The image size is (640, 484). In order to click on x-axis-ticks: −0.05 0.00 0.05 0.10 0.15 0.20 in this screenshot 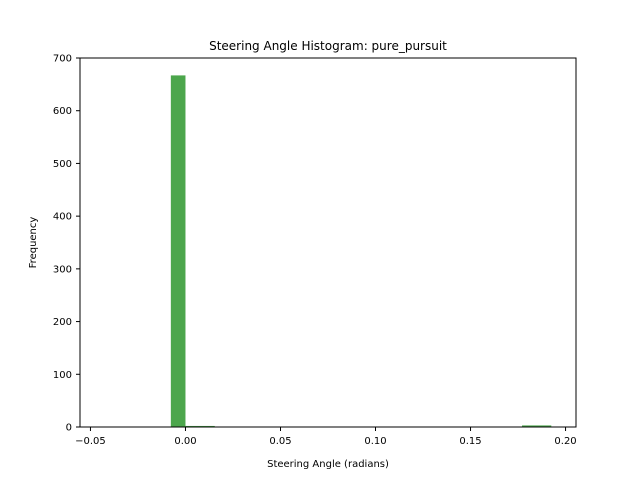, I will do `click(326, 437)`.